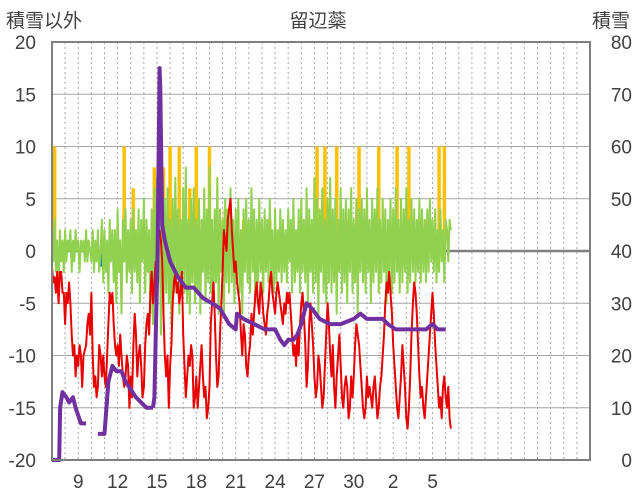 The image size is (636, 501). I want to click on x-tick-label: 15, so click(156, 482).